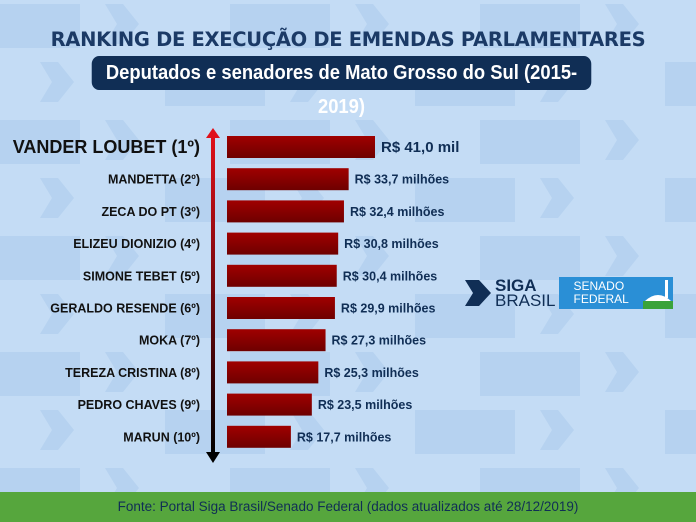  What do you see at coordinates (402, 180) in the screenshot?
I see `data-label: R$ 33,7 milhões` at bounding box center [402, 180].